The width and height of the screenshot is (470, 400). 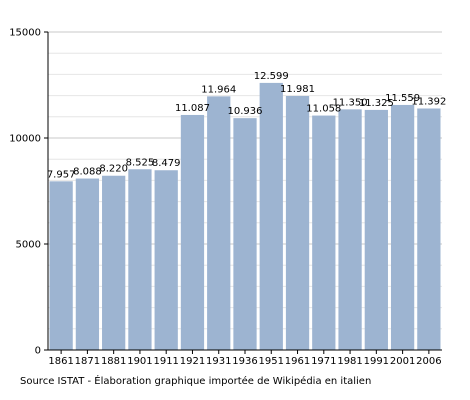 What do you see at coordinates (87, 361) in the screenshot?
I see `x-tick-label: 1871` at bounding box center [87, 361].